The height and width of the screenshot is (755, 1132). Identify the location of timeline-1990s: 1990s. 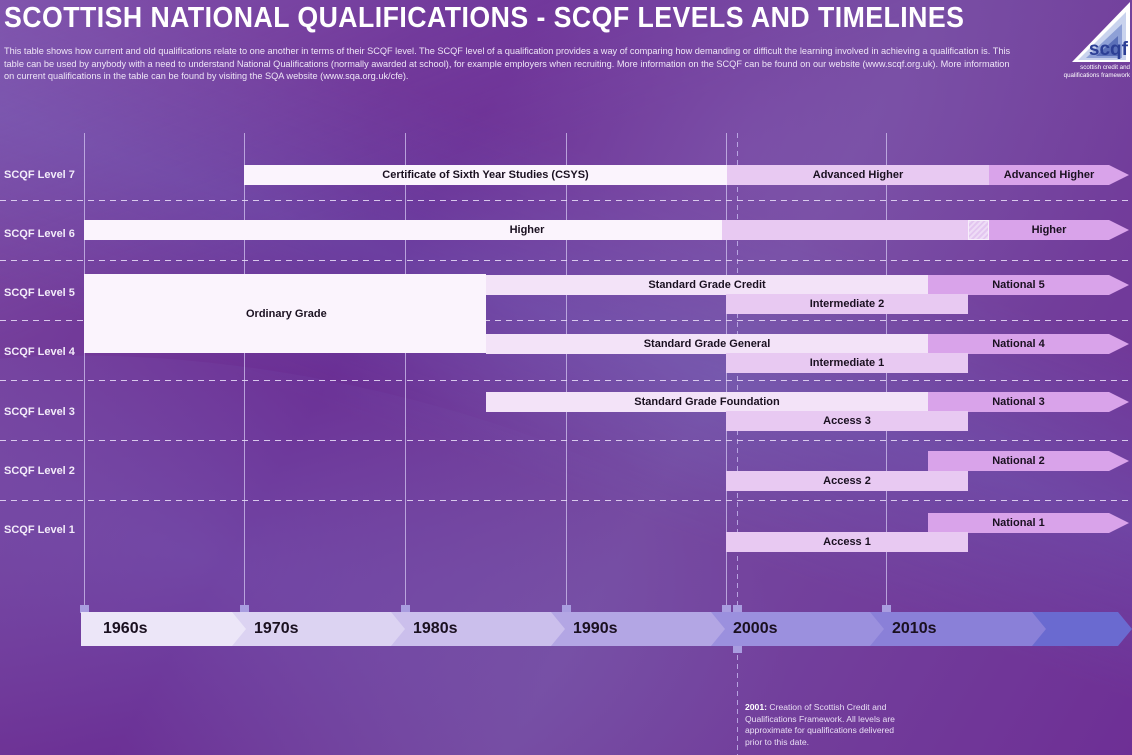
(639, 629).